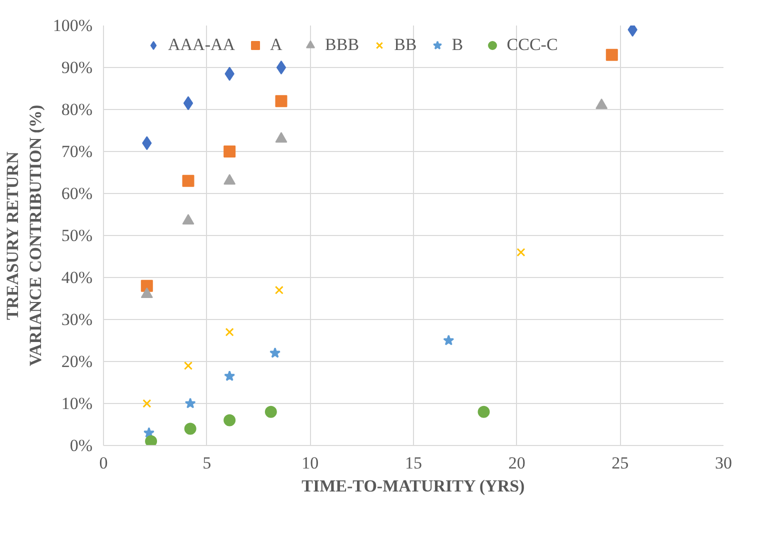  What do you see at coordinates (277, 45) in the screenshot?
I see `legend-label: A` at bounding box center [277, 45].